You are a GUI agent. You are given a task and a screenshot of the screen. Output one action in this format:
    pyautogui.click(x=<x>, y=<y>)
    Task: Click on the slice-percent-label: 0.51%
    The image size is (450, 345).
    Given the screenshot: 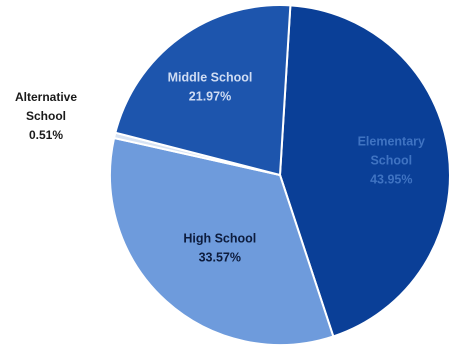 What is the action you would take?
    pyautogui.click(x=46, y=135)
    